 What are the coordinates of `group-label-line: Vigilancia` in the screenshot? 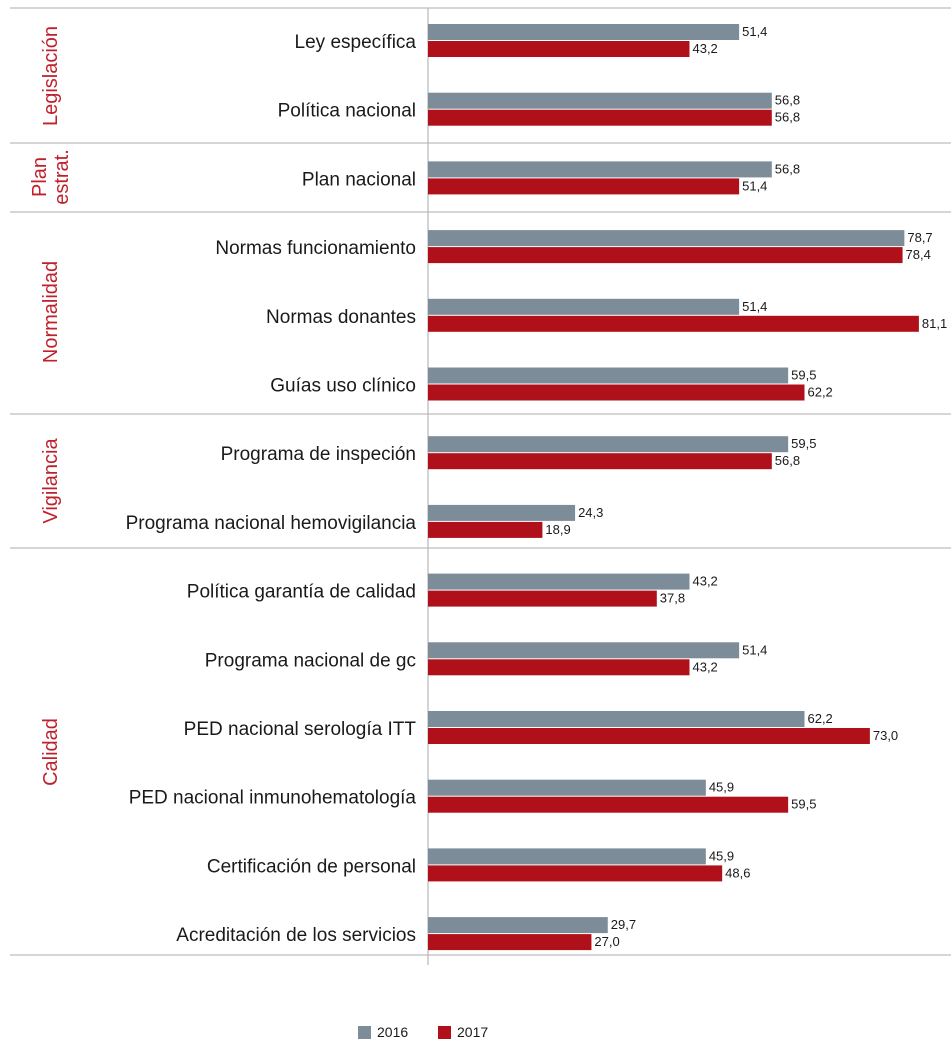 It's located at (51, 481).